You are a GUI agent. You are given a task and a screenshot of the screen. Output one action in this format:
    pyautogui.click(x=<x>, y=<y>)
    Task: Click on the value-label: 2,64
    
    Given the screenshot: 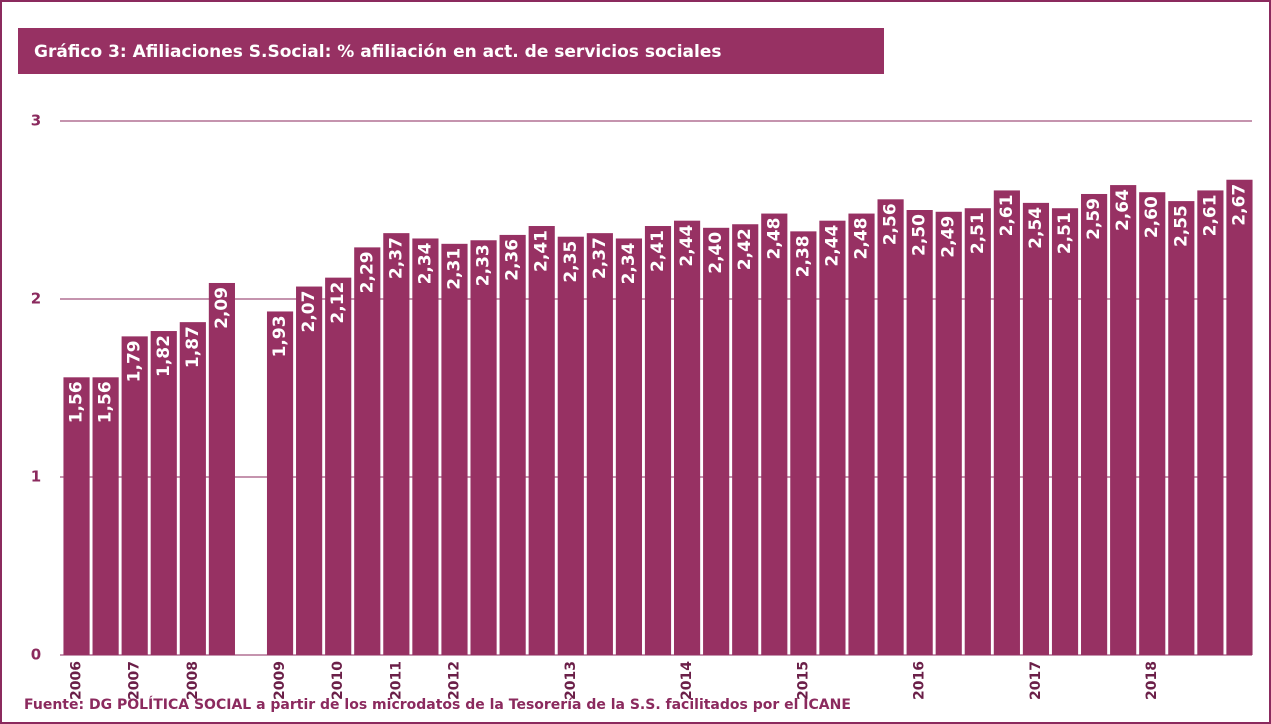 What is the action you would take?
    pyautogui.click(x=1123, y=210)
    